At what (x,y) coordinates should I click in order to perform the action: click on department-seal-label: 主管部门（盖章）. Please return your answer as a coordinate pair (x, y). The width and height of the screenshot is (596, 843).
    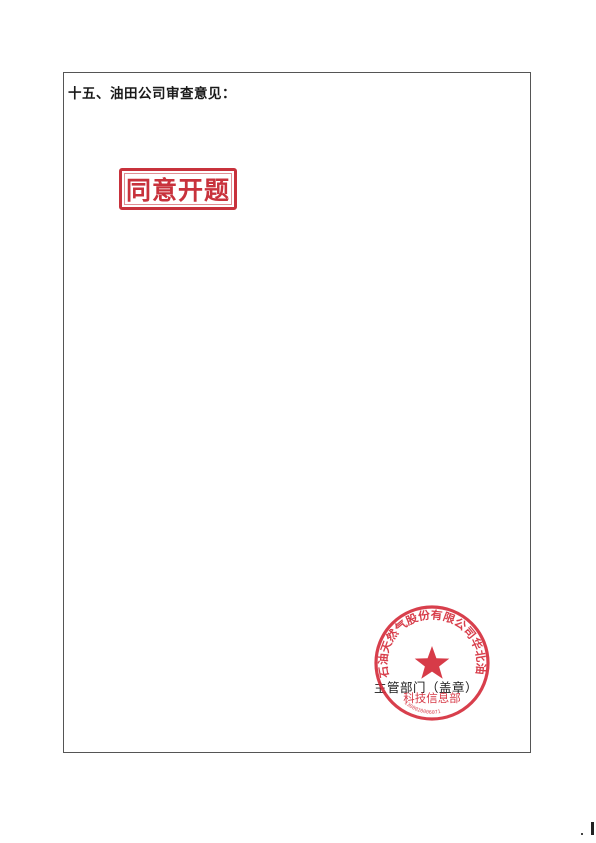
    Looking at the image, I should click on (426, 687).